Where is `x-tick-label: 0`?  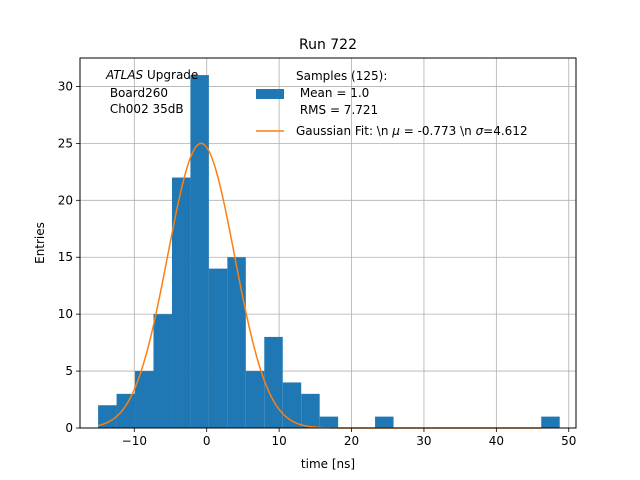
x-tick-label: 0 is located at coordinates (207, 441).